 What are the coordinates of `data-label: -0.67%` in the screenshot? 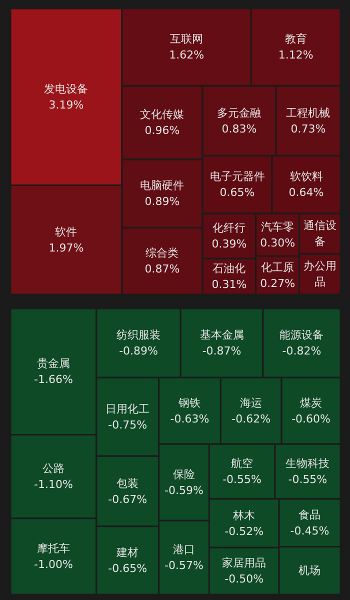 It's located at (128, 499).